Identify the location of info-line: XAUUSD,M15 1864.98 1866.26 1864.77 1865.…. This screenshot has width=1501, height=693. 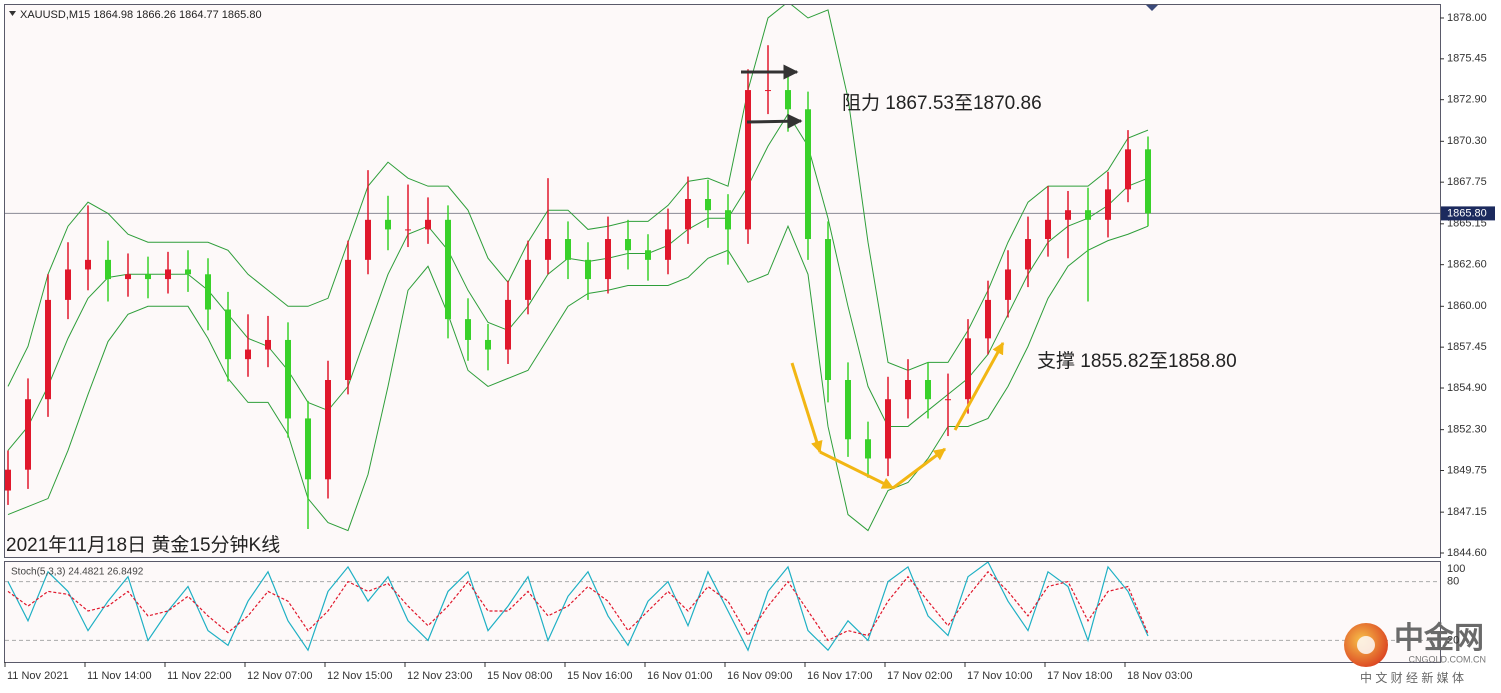
(141, 15).